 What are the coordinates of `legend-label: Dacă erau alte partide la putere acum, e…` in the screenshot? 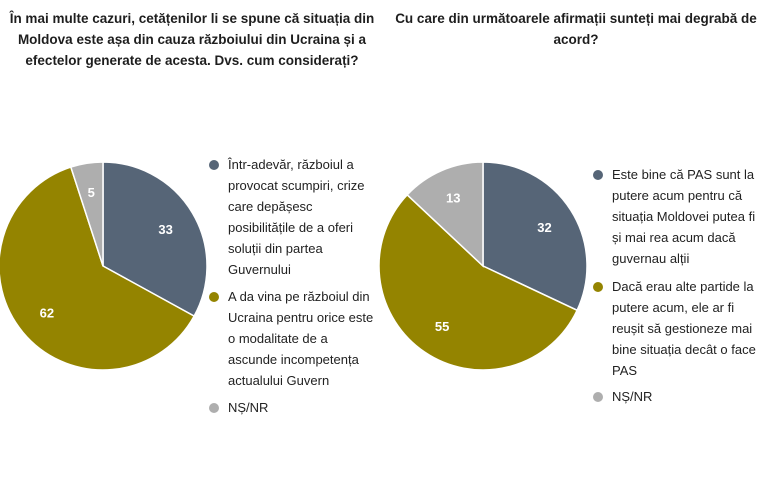 It's located at (684, 328).